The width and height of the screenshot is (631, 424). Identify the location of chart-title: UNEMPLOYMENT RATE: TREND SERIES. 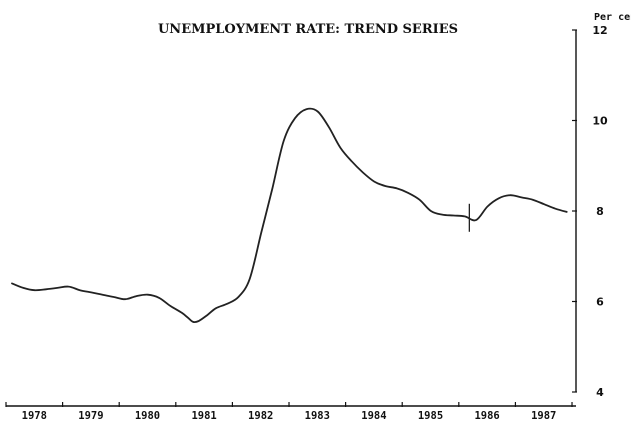
(308, 29).